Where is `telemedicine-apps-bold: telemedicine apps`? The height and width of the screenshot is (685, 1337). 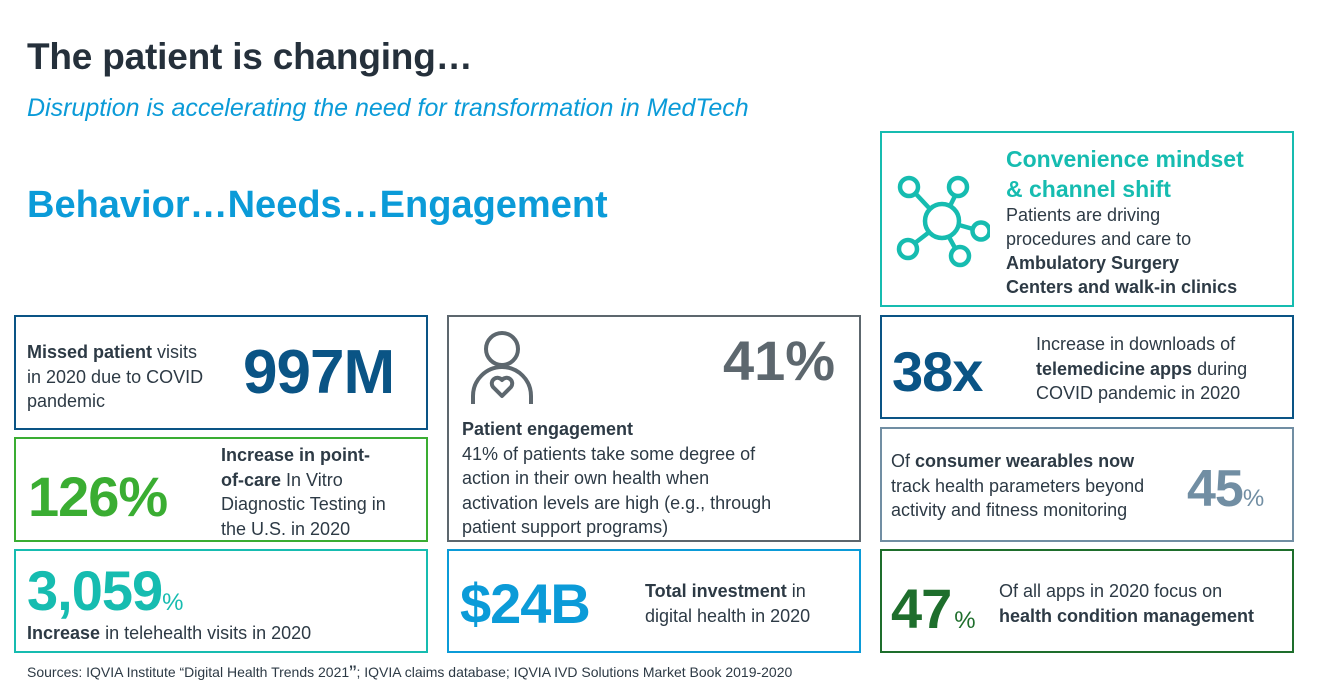
telemedicine-apps-bold: telemedicine apps is located at coordinates (1114, 368).